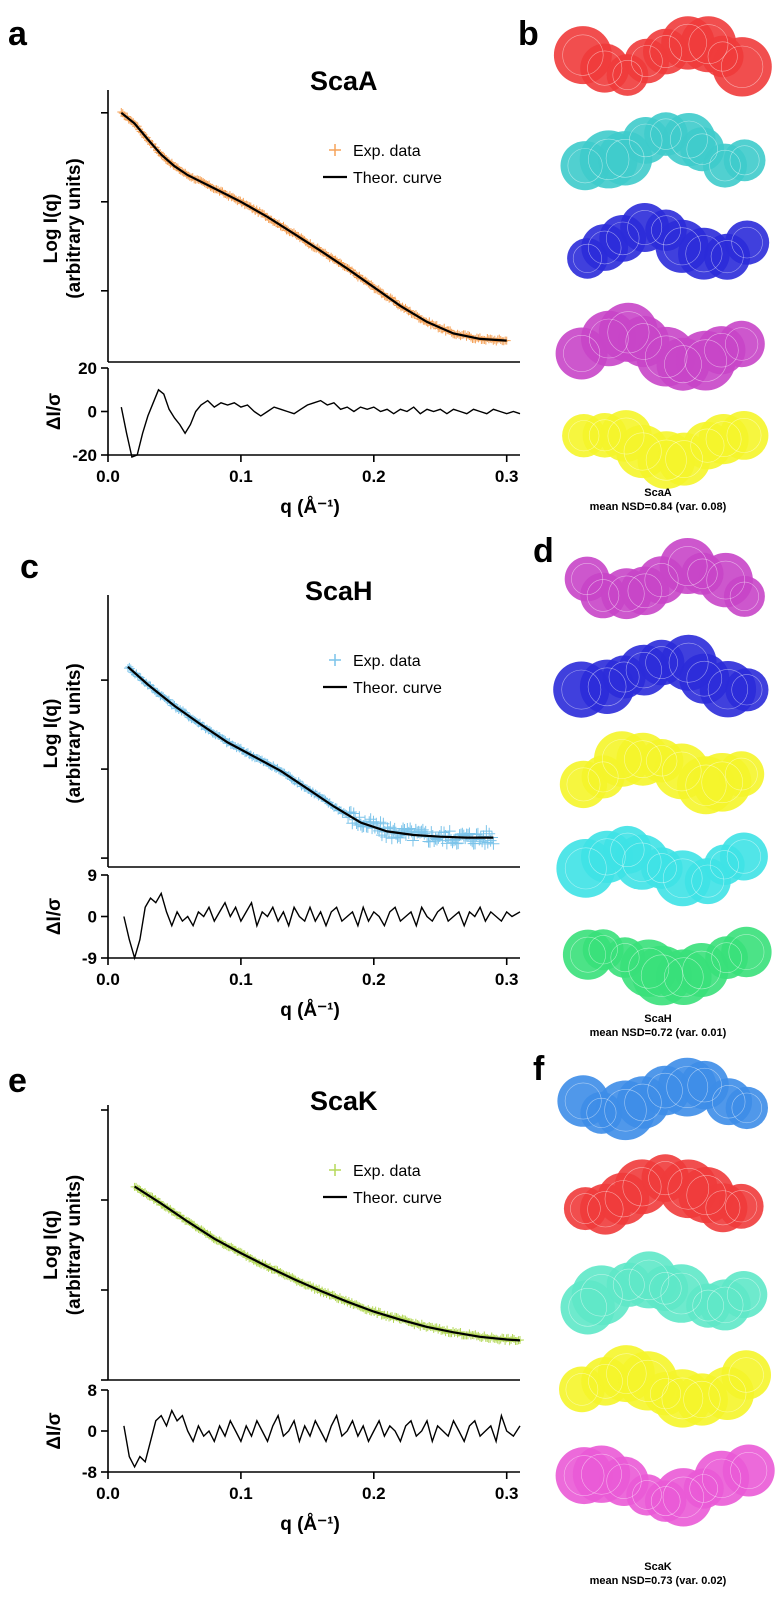 This screenshot has width=780, height=1603. Describe the element at coordinates (51, 734) in the screenshot. I see `y-axis-label: Log I(q)` at that location.